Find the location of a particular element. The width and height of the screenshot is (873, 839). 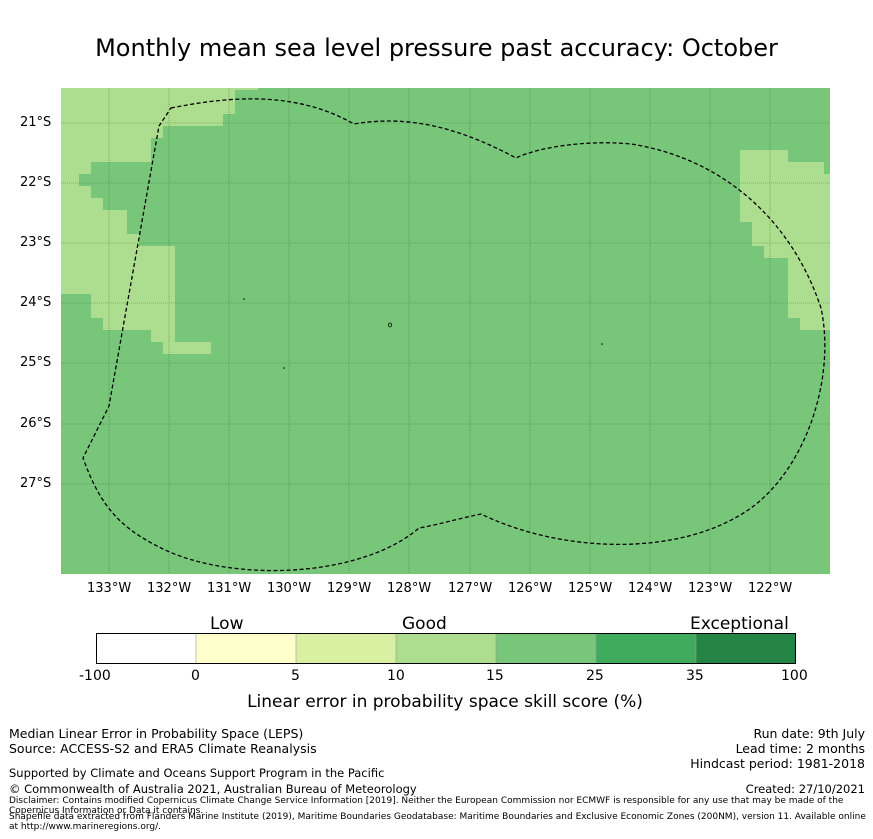

lon-label: 130°W is located at coordinates (289, 588).